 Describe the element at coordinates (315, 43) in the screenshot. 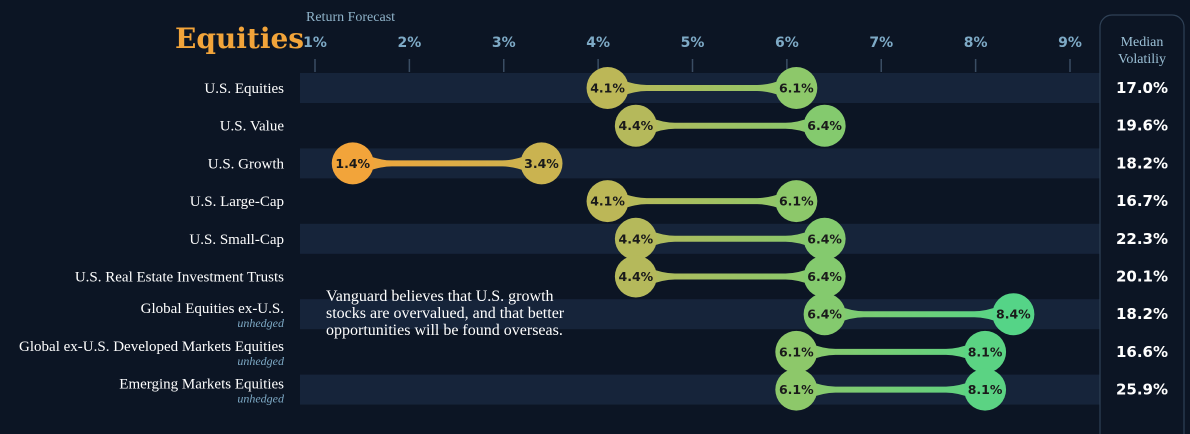

I see `x-tick-label: 1%` at that location.